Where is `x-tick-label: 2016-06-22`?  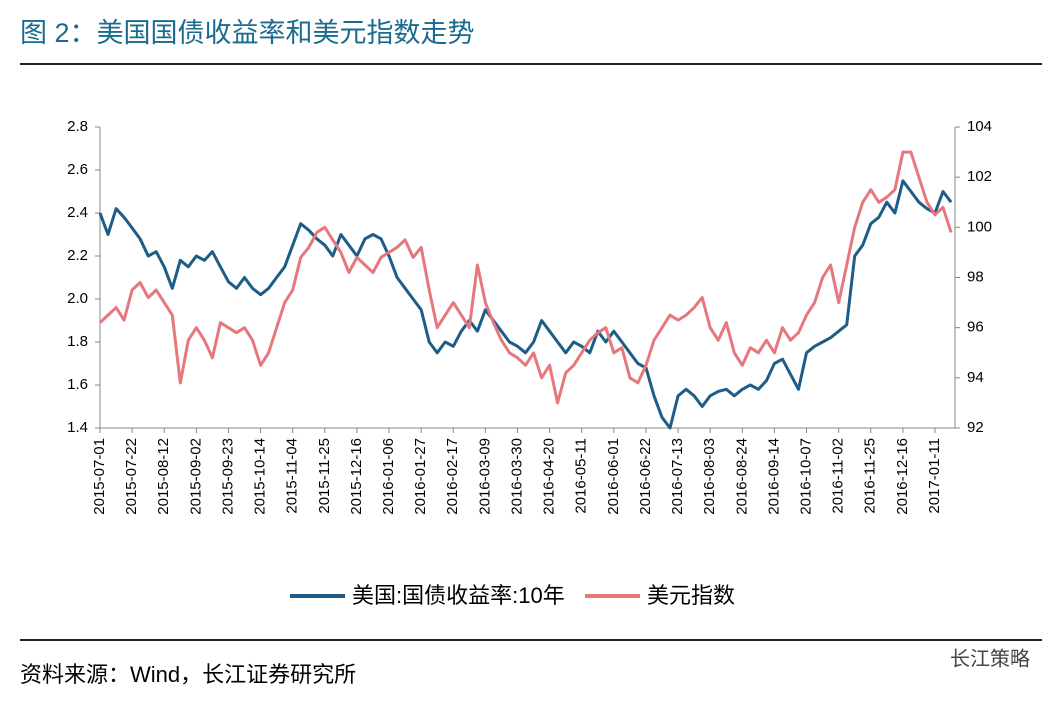
x-tick-label: 2016-06-22 is located at coordinates (645, 476).